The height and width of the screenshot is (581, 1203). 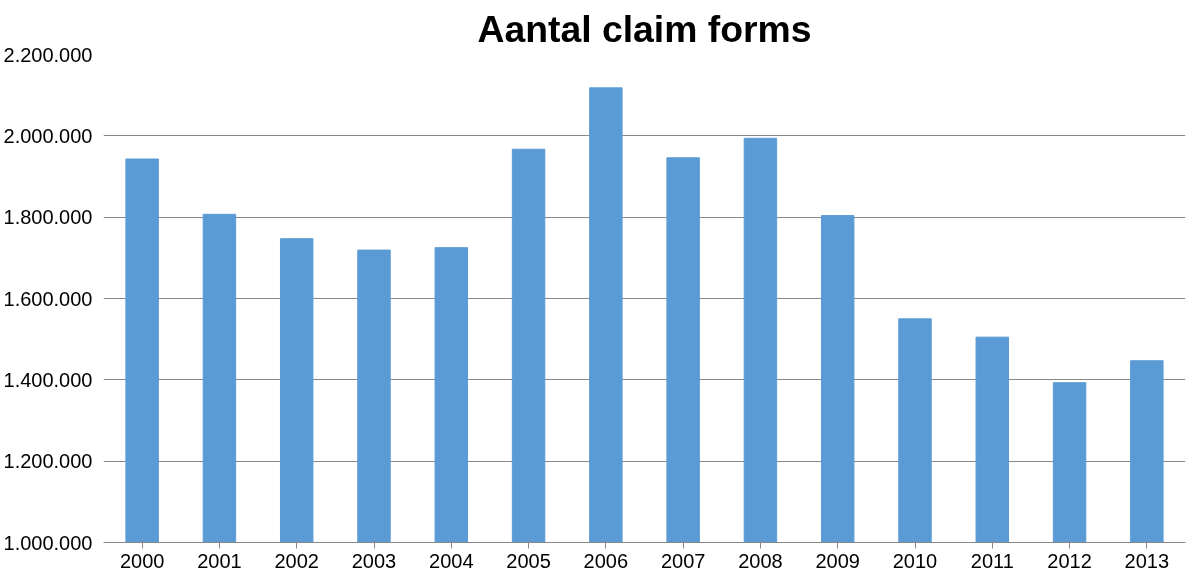 What do you see at coordinates (219, 560) in the screenshot?
I see `x-tick-label: 2001` at bounding box center [219, 560].